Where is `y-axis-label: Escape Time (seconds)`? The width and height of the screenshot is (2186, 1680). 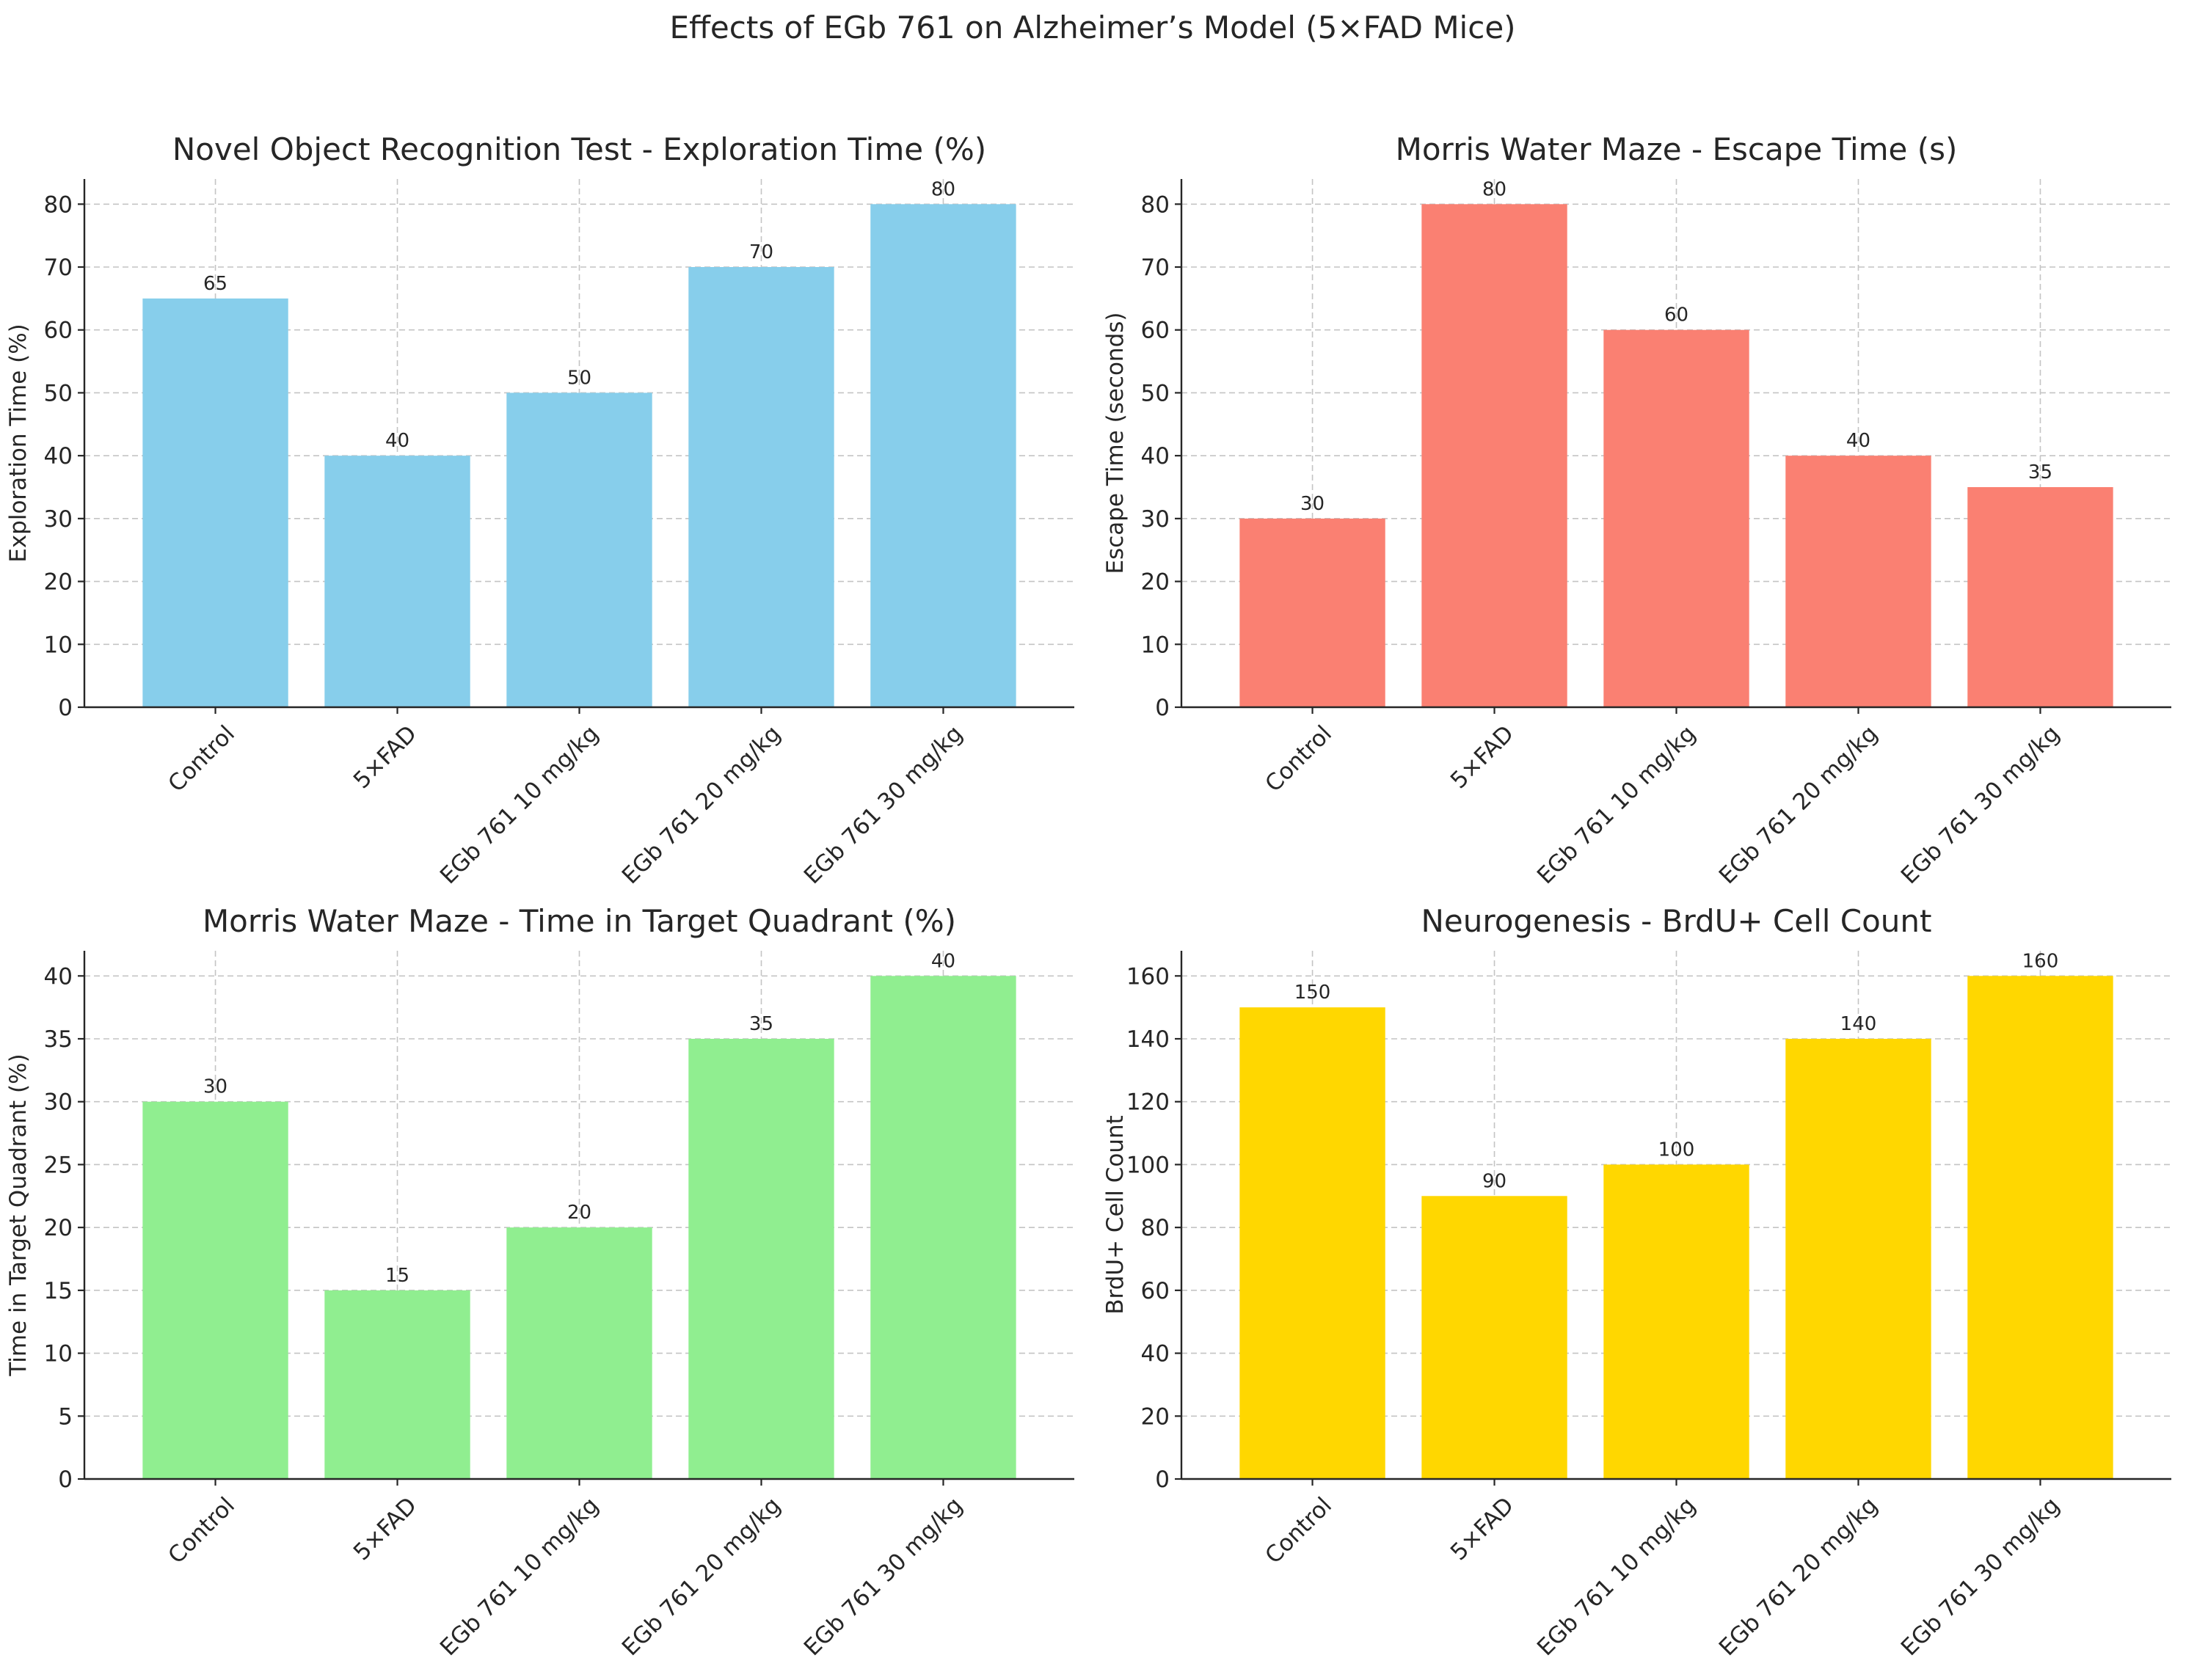
y-axis-label: Escape Time (seconds) is located at coordinates (1115, 443).